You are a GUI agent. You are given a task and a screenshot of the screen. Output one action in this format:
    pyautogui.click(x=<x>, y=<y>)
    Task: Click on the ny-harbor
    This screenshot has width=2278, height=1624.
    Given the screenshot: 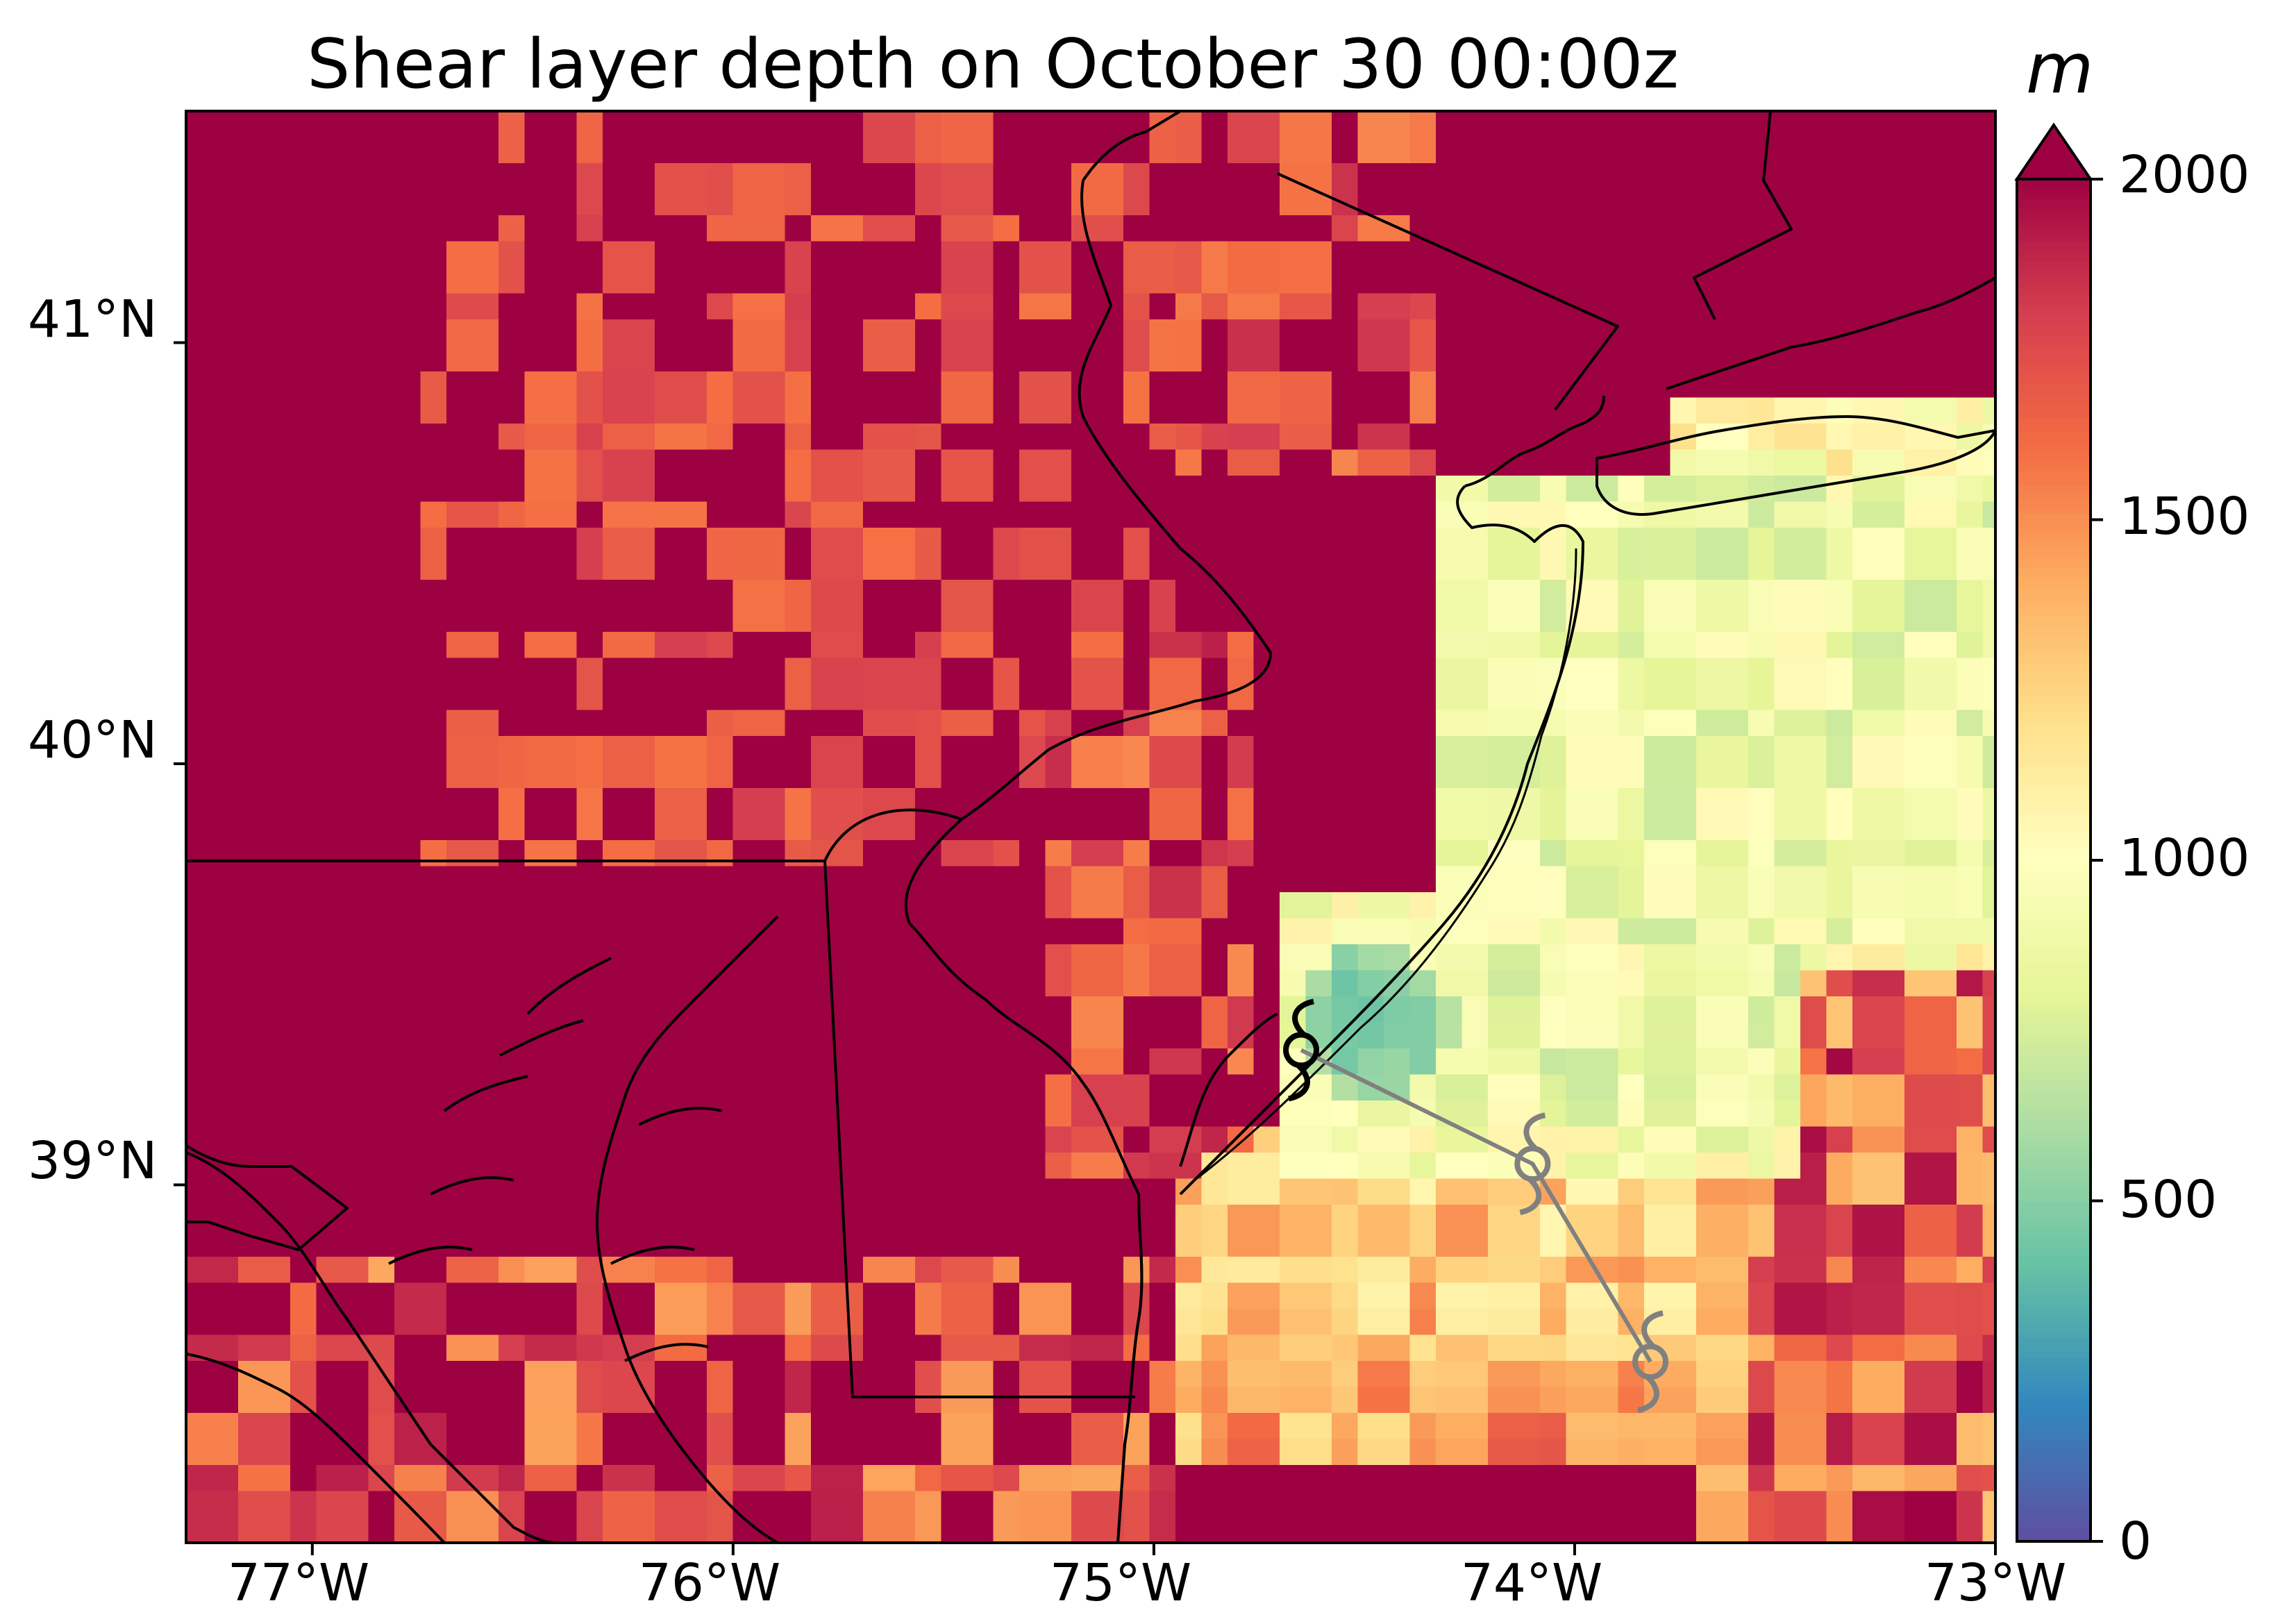 What is the action you would take?
    pyautogui.click(x=1535, y=441)
    